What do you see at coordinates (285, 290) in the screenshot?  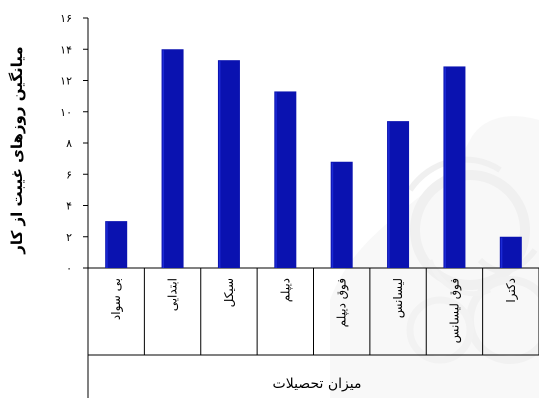 I see `x-category-label: دیپلم` at bounding box center [285, 290].